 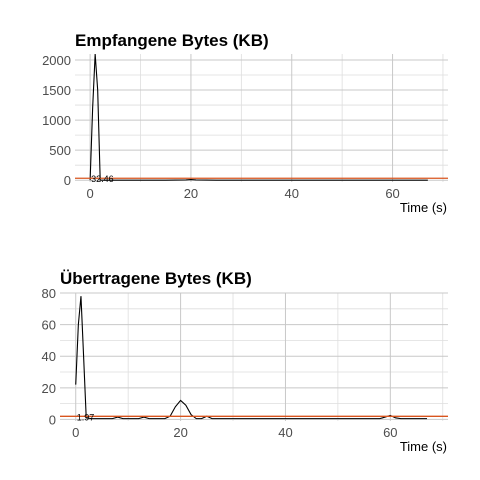 What do you see at coordinates (60, 150) in the screenshot?
I see `y-tick-label: 500` at bounding box center [60, 150].